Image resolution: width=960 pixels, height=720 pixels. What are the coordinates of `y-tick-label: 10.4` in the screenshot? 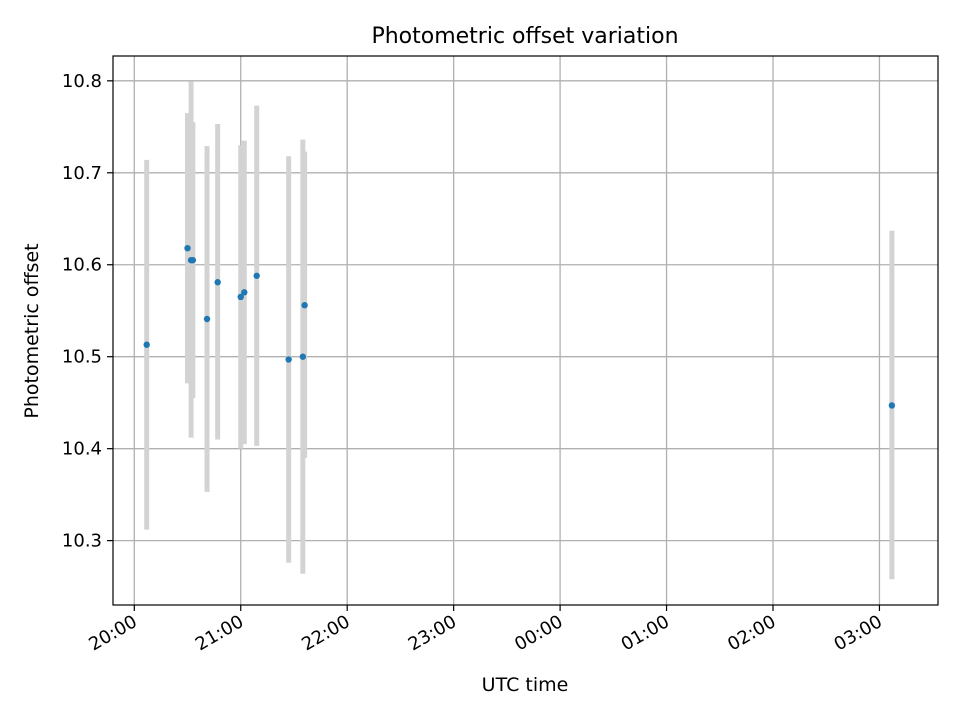 It's located at (82, 449).